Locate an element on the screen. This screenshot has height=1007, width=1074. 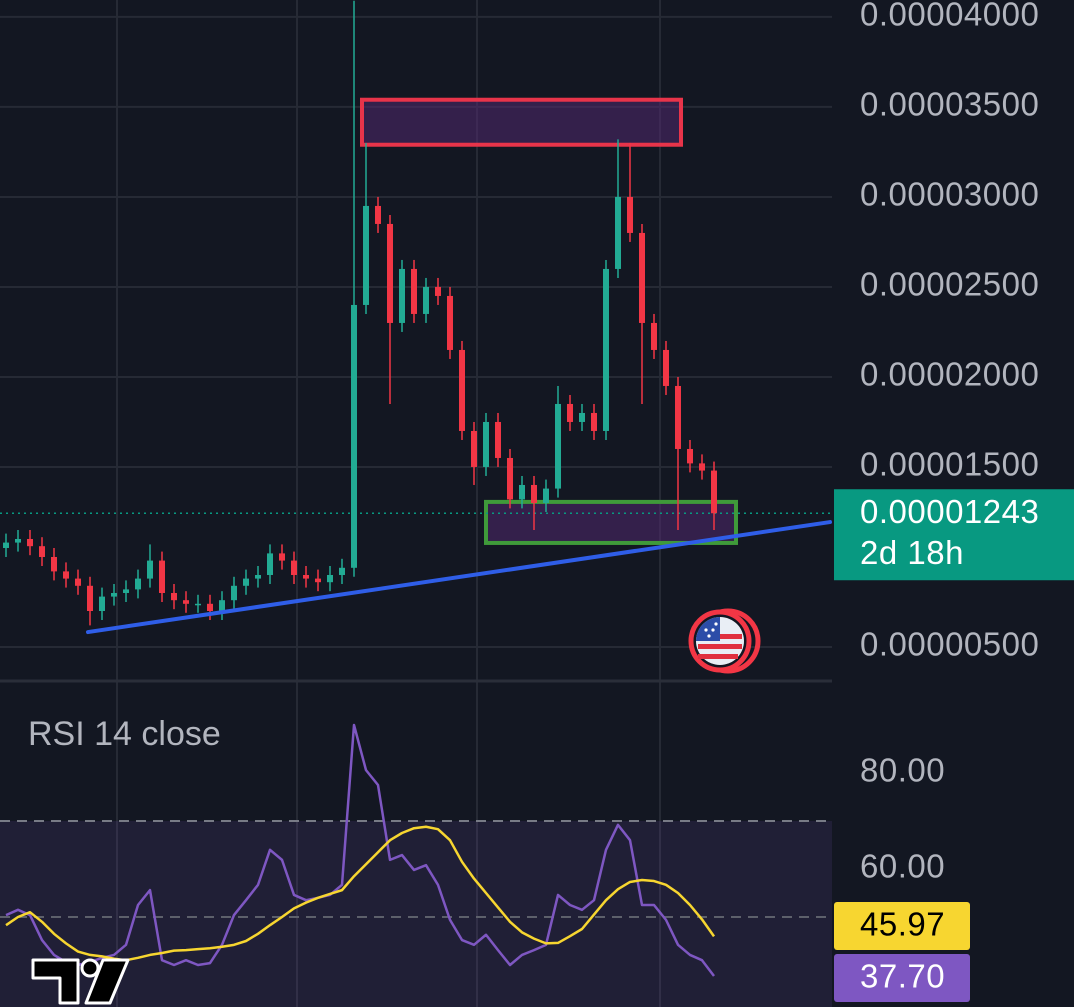
y-tick-label: 0.00001500 is located at coordinates (949, 464).